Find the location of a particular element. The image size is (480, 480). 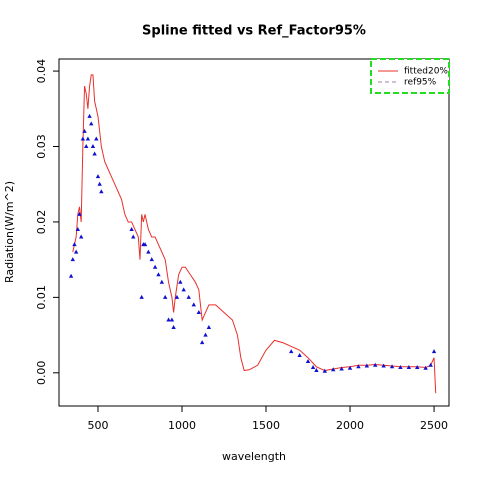

x-tick-label: 500 is located at coordinates (97, 425).